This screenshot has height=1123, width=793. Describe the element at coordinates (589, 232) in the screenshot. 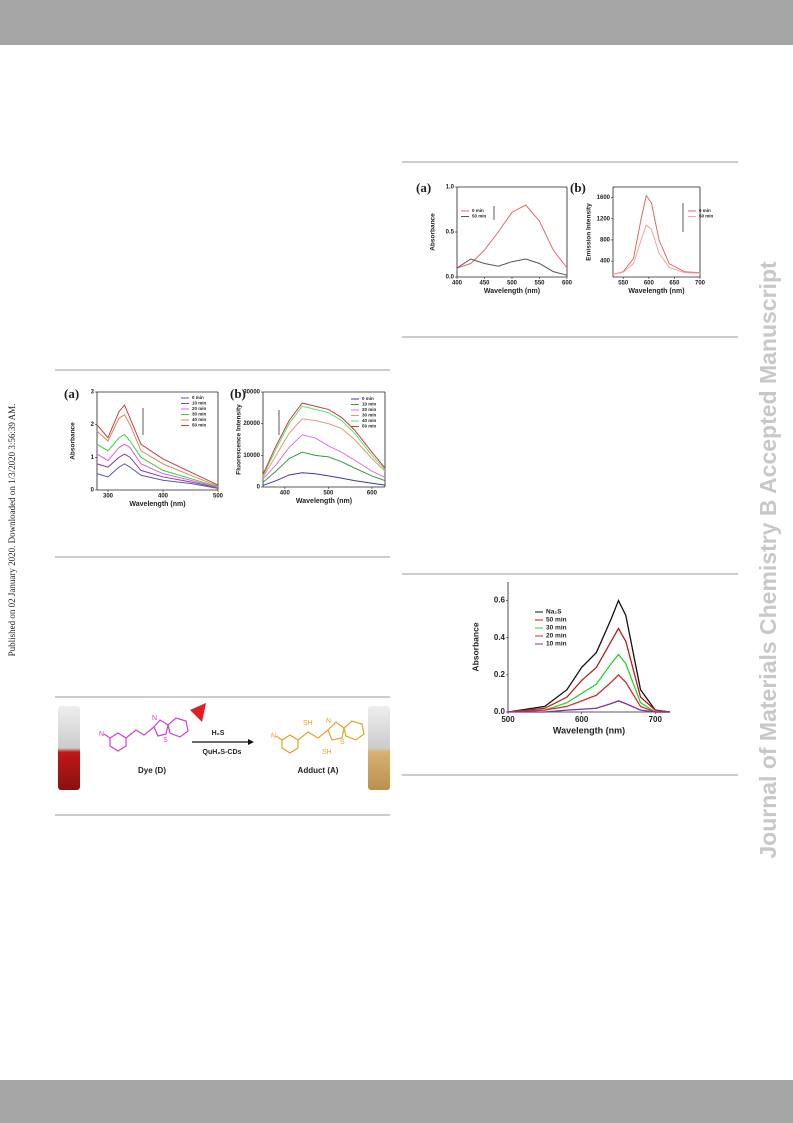

I see `y-axis-title: Emission Intensity` at that location.